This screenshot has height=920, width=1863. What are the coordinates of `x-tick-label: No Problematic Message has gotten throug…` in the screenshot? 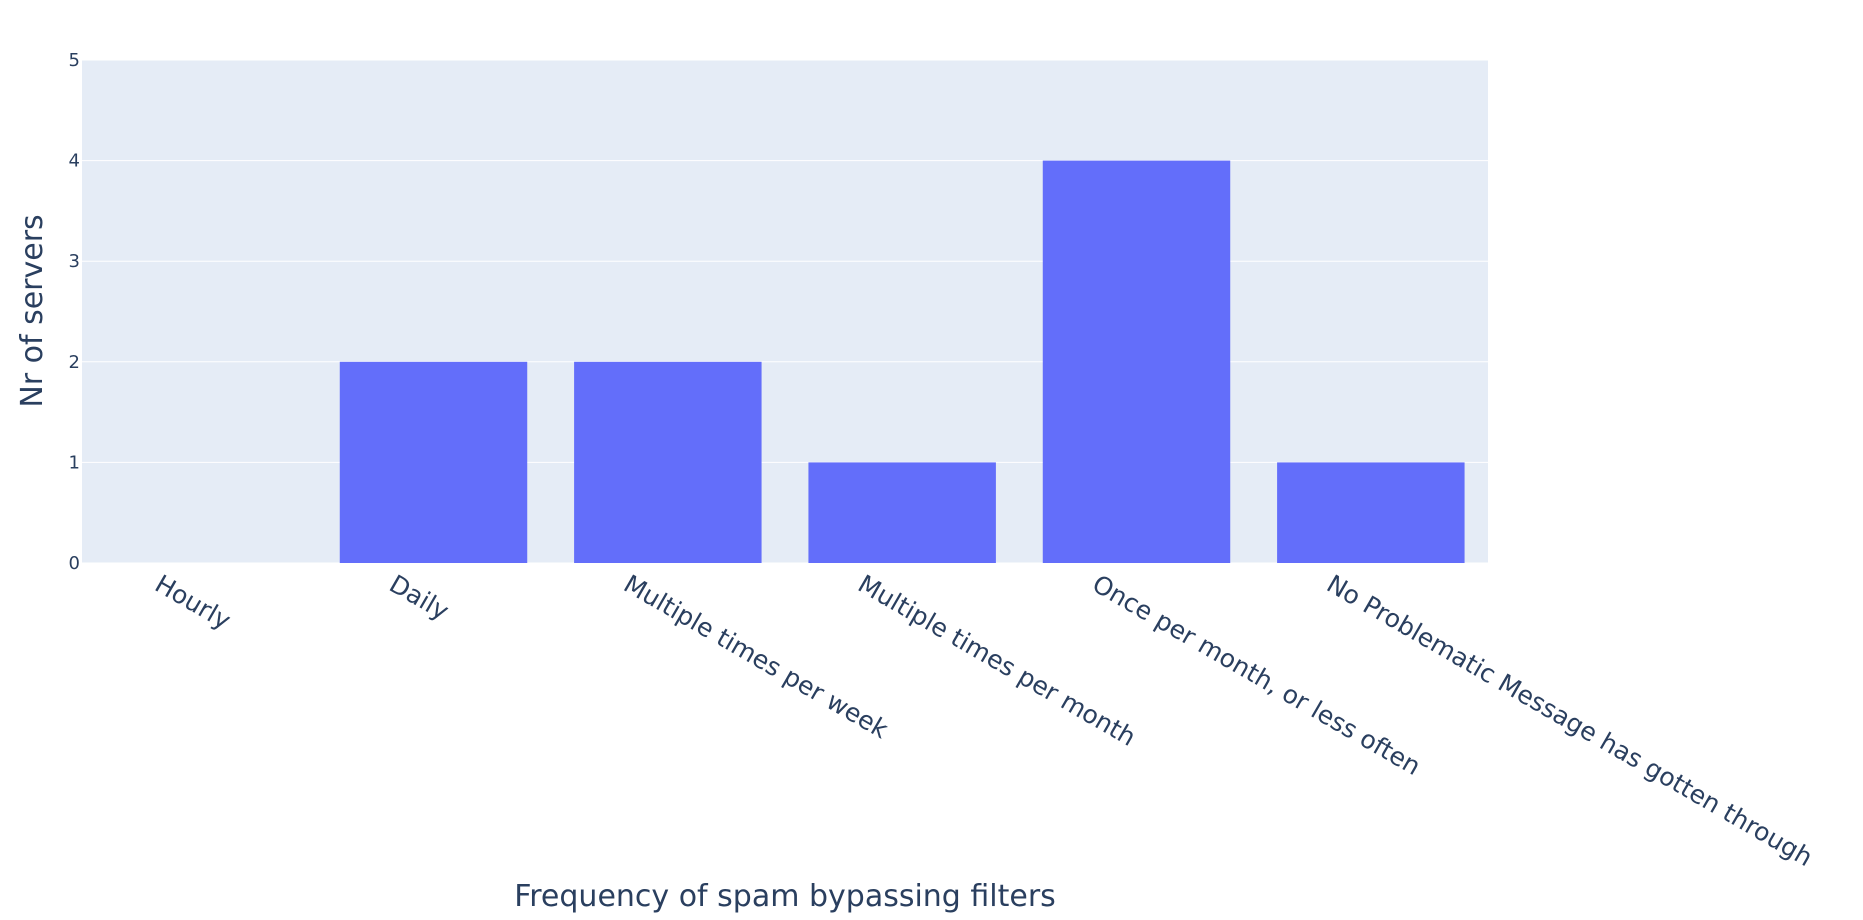 It's located at (1570, 720).